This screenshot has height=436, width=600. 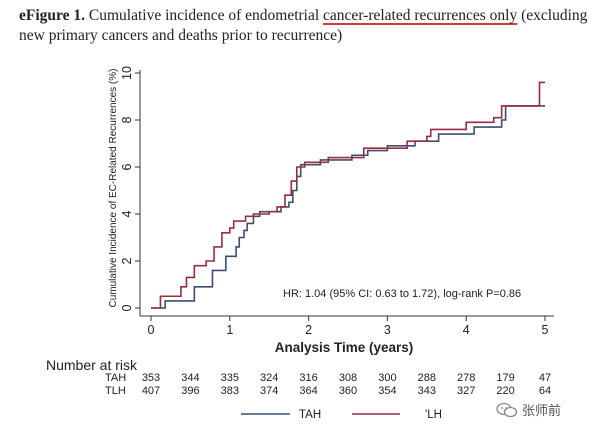 What do you see at coordinates (127, 73) in the screenshot?
I see `y-tick-label: 10` at bounding box center [127, 73].